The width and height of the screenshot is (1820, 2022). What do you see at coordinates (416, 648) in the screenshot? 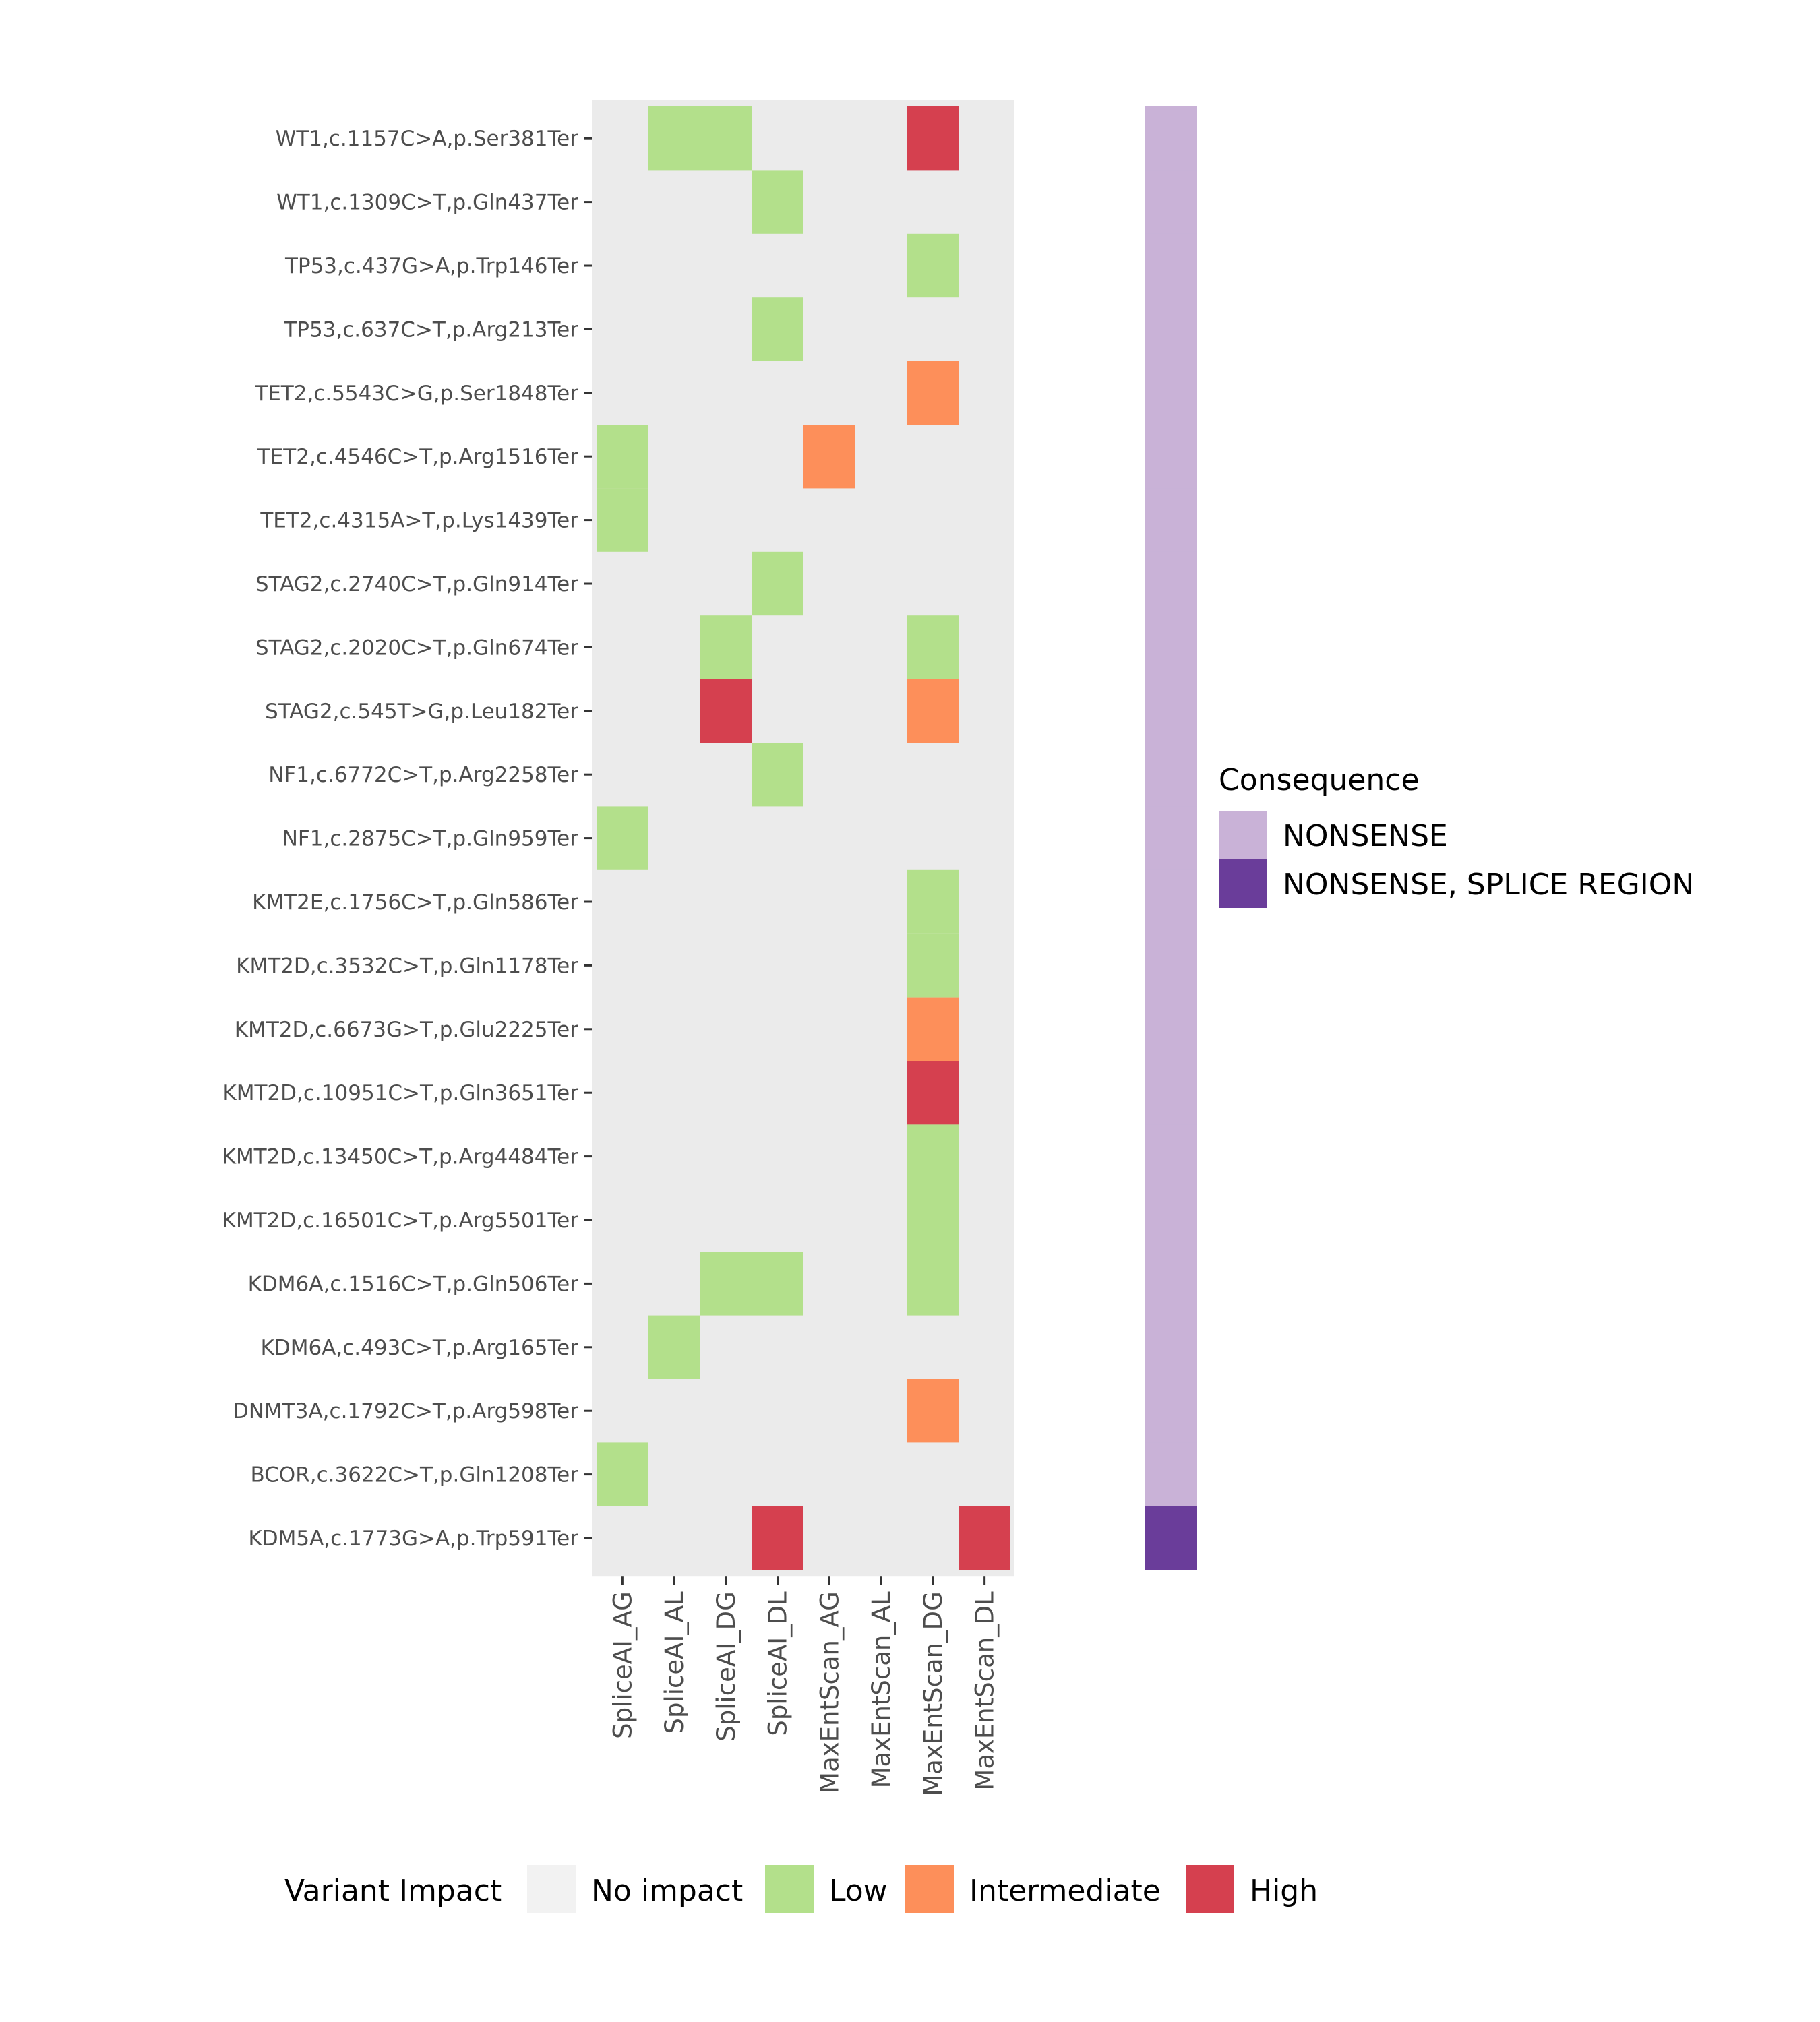
I see `y-tick-label: STAG2,c.2020C>T,p.Gln674Ter` at bounding box center [416, 648].